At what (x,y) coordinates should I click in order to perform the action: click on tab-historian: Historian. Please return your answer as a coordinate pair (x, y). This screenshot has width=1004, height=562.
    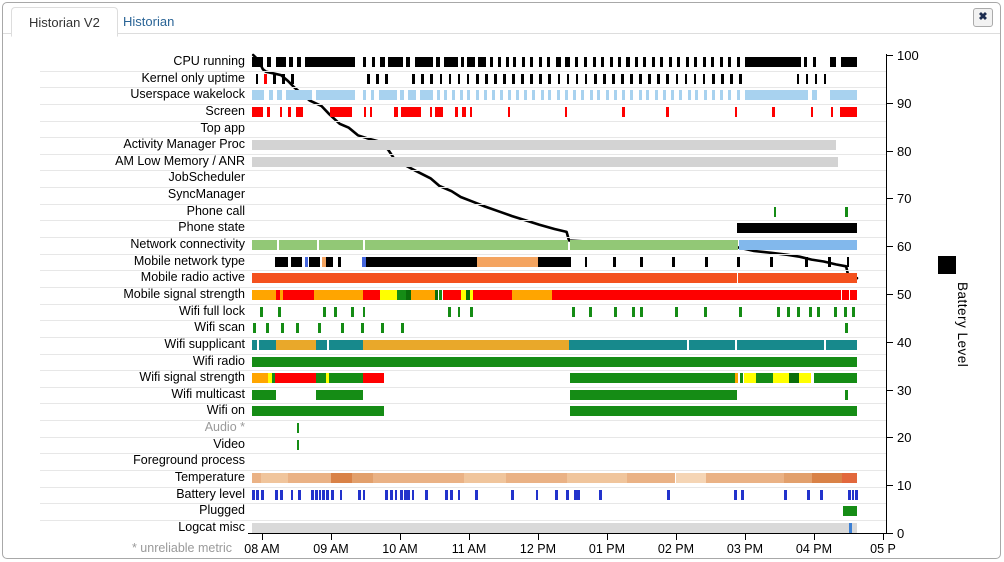
    Looking at the image, I should click on (149, 21).